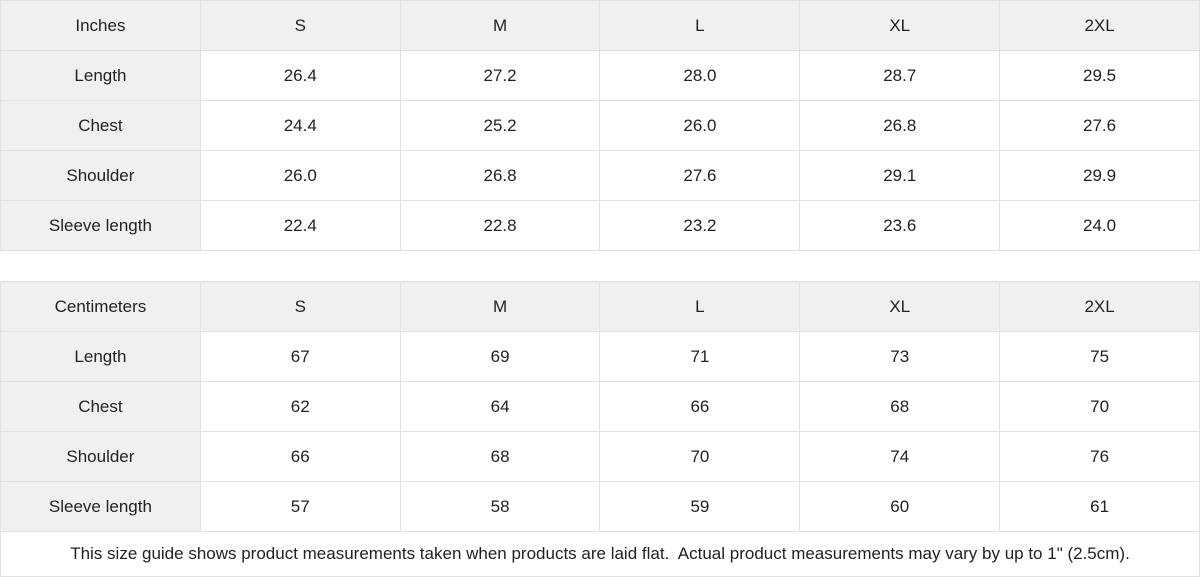 The image size is (1200, 580). I want to click on value-cell: 59, so click(700, 507).